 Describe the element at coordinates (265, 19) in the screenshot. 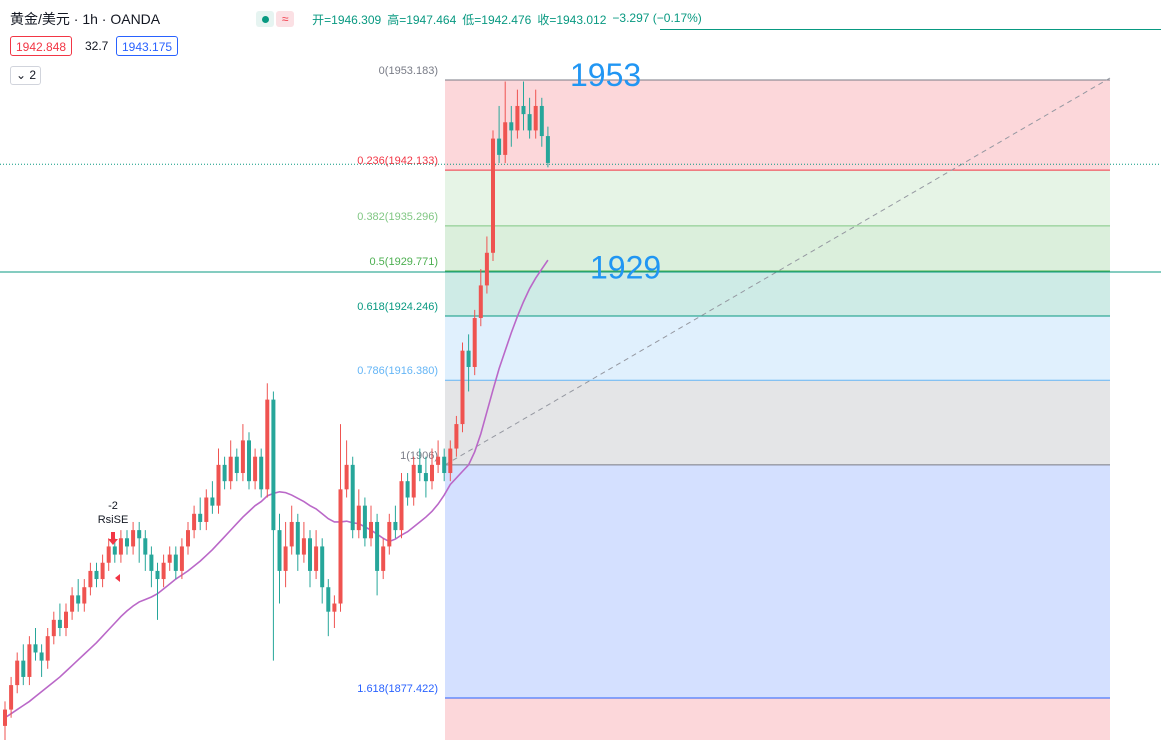

I see `visibility-button` at that location.